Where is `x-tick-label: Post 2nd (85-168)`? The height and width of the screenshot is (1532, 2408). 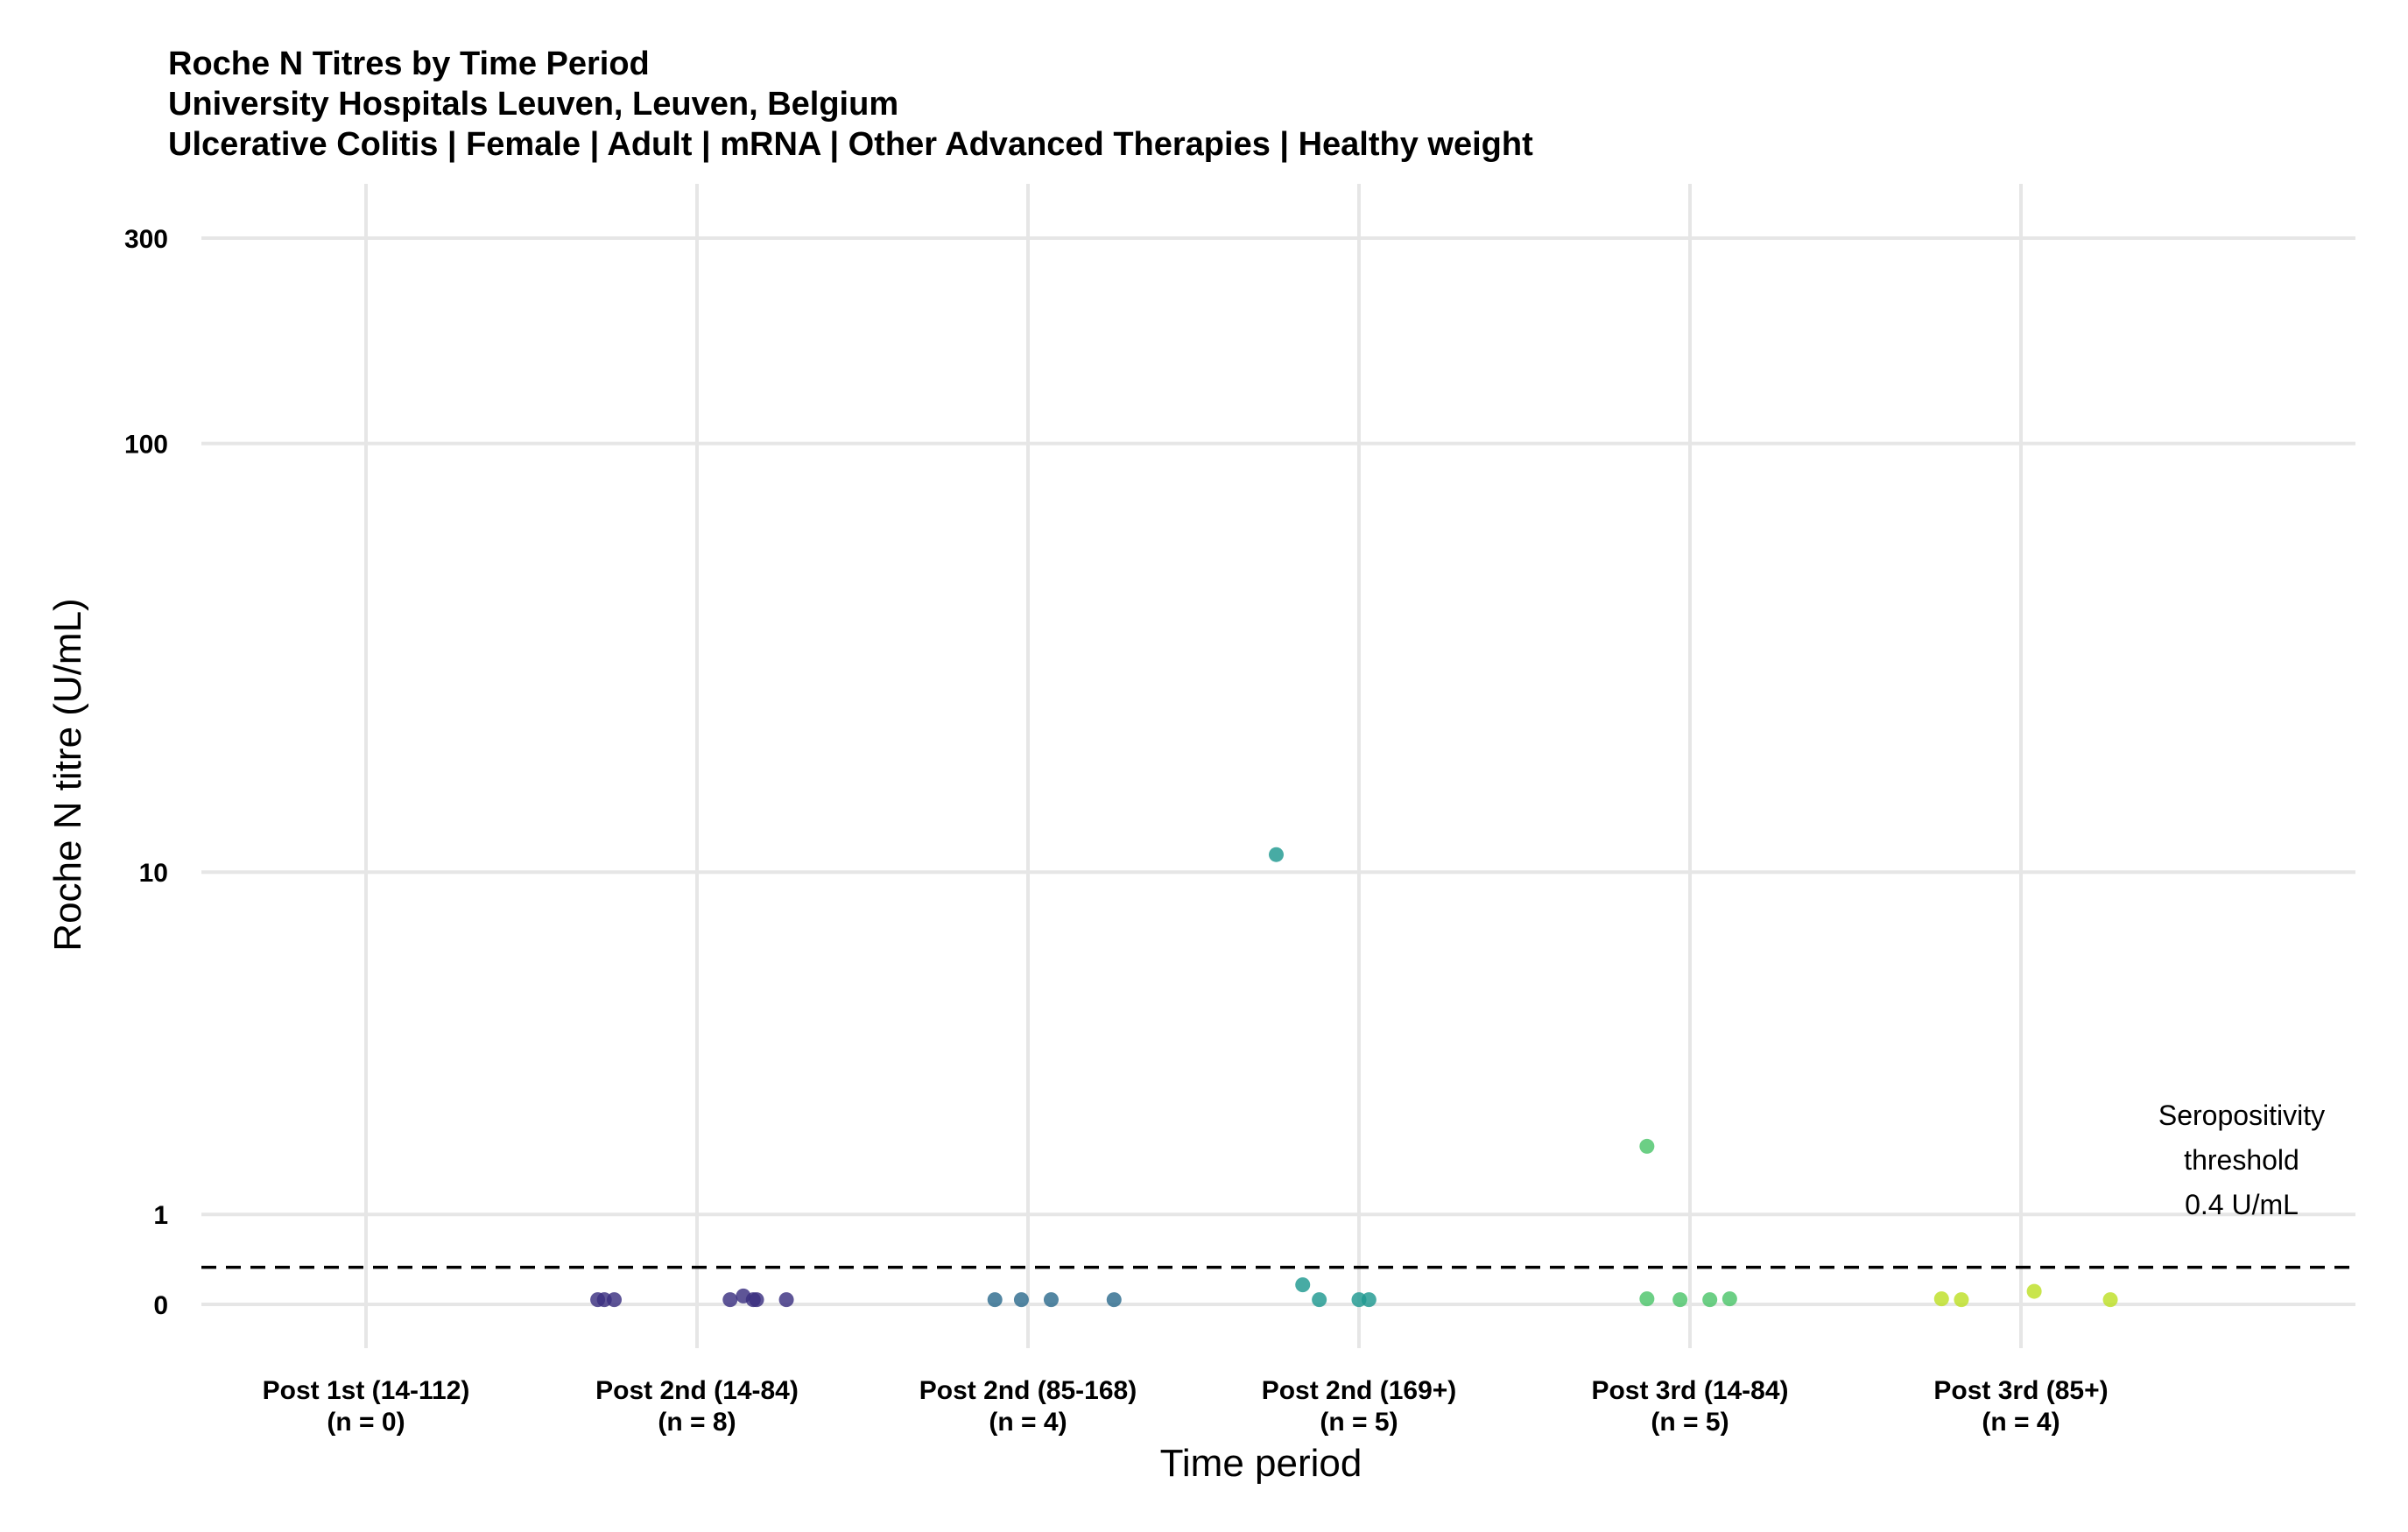 x-tick-label: Post 2nd (85-168) is located at coordinates (1028, 1390).